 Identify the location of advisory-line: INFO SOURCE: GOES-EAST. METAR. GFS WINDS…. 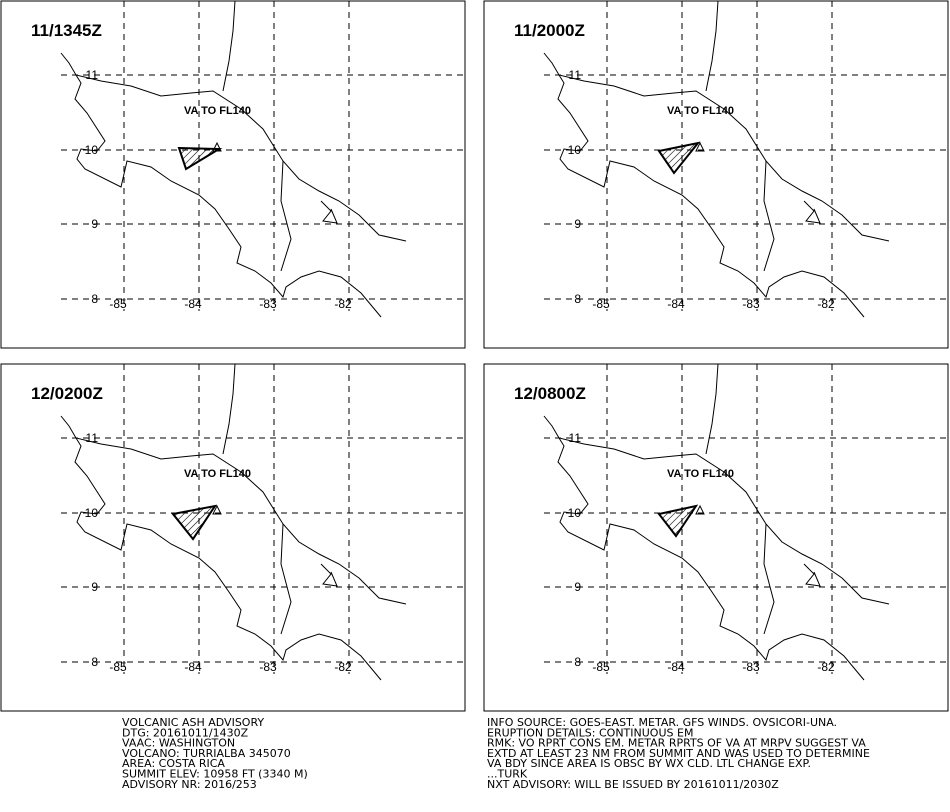
(662, 722).